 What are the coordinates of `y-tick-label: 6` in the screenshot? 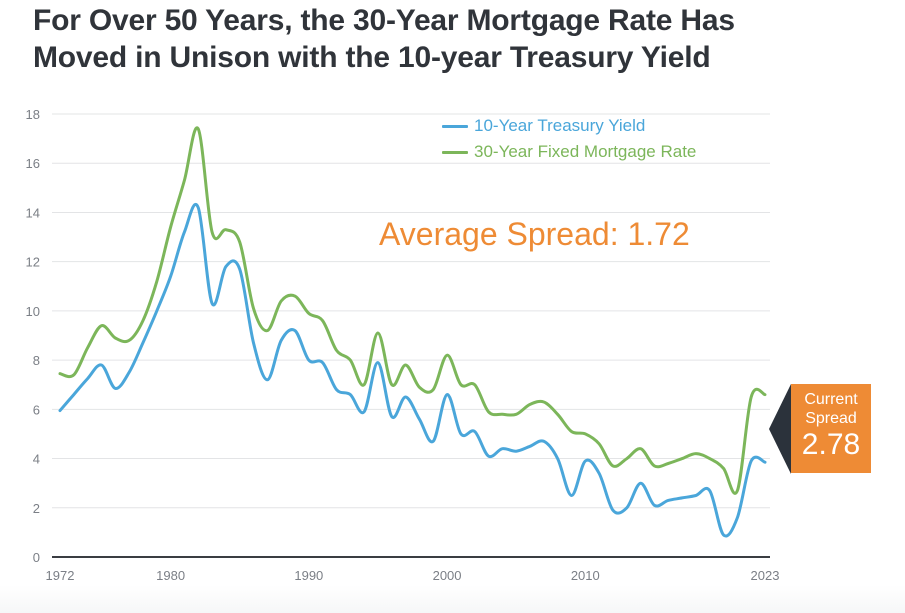 It's located at (36, 409).